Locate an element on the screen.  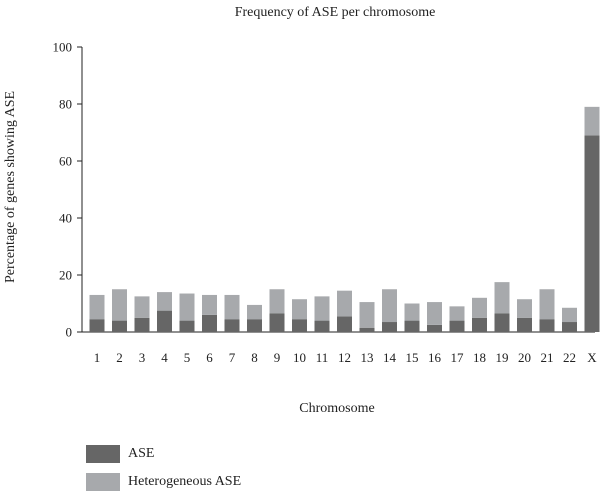
x-tick-label-3: 3 is located at coordinates (142, 357).